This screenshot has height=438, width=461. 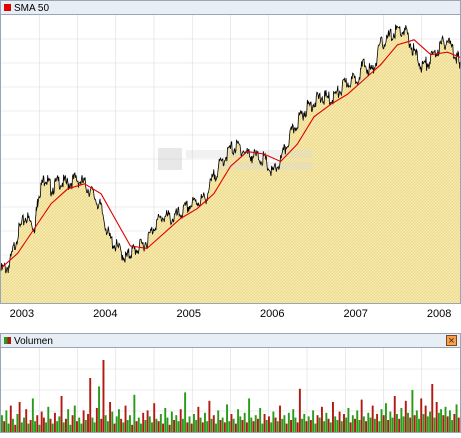 What do you see at coordinates (189, 314) in the screenshot?
I see `x-tick-label: 2005` at bounding box center [189, 314].